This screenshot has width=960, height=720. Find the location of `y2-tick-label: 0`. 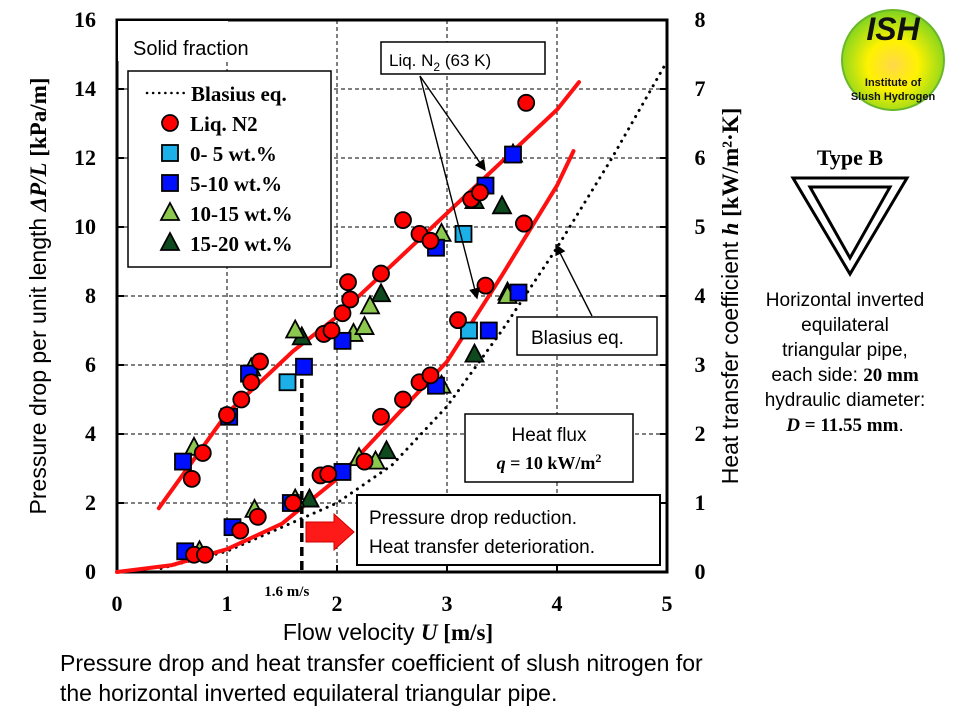

y2-tick-label: 0 is located at coordinates (700, 571).